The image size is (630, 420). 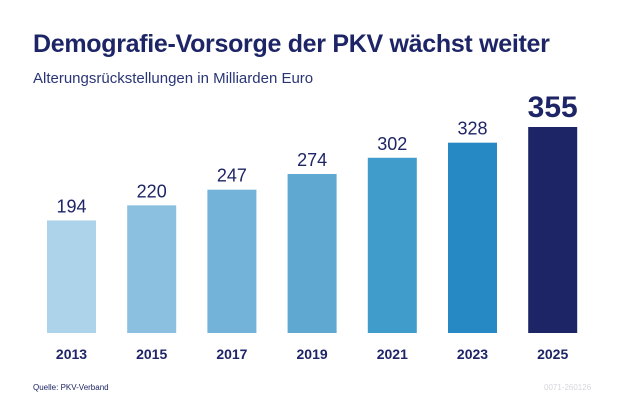 I want to click on bar-2015, so click(x=152, y=269).